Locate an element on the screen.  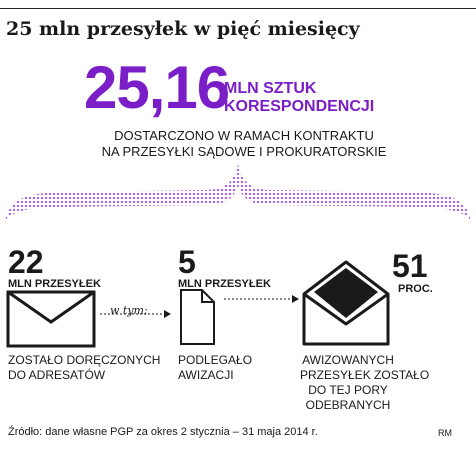
step1-desc-line1: ZOSTAŁO DORĘCZONYCH is located at coordinates (84, 360).